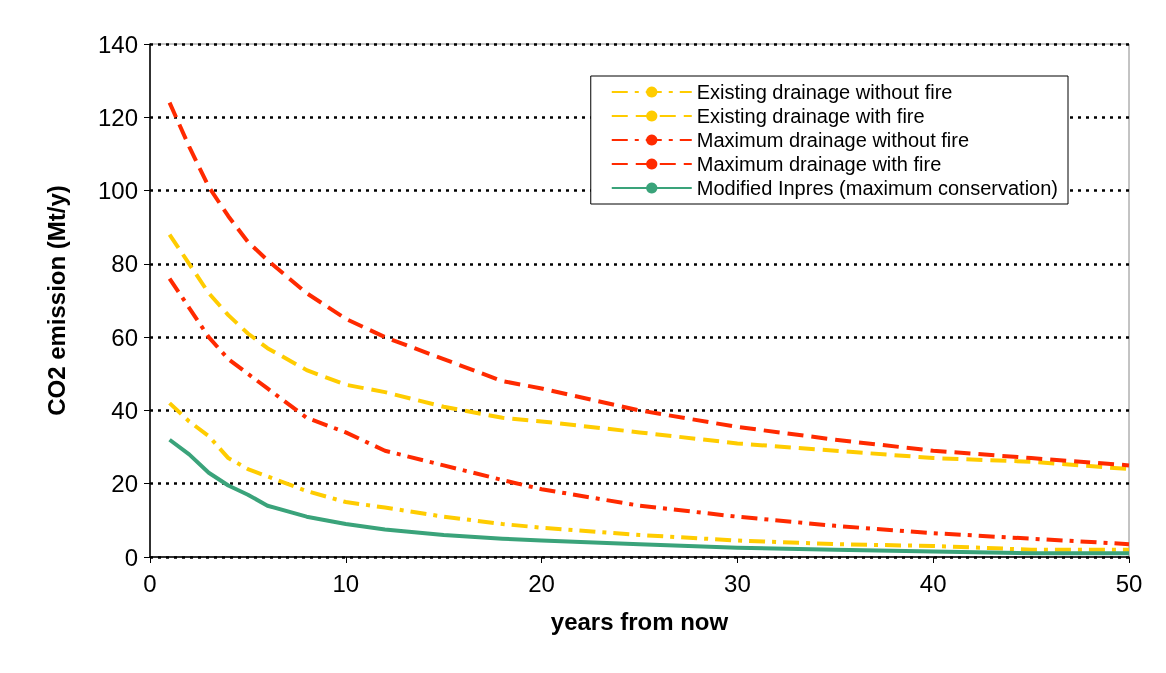 Image resolution: width=1166 pixels, height=673 pixels. I want to click on y-tick-label: 80, so click(124, 264).